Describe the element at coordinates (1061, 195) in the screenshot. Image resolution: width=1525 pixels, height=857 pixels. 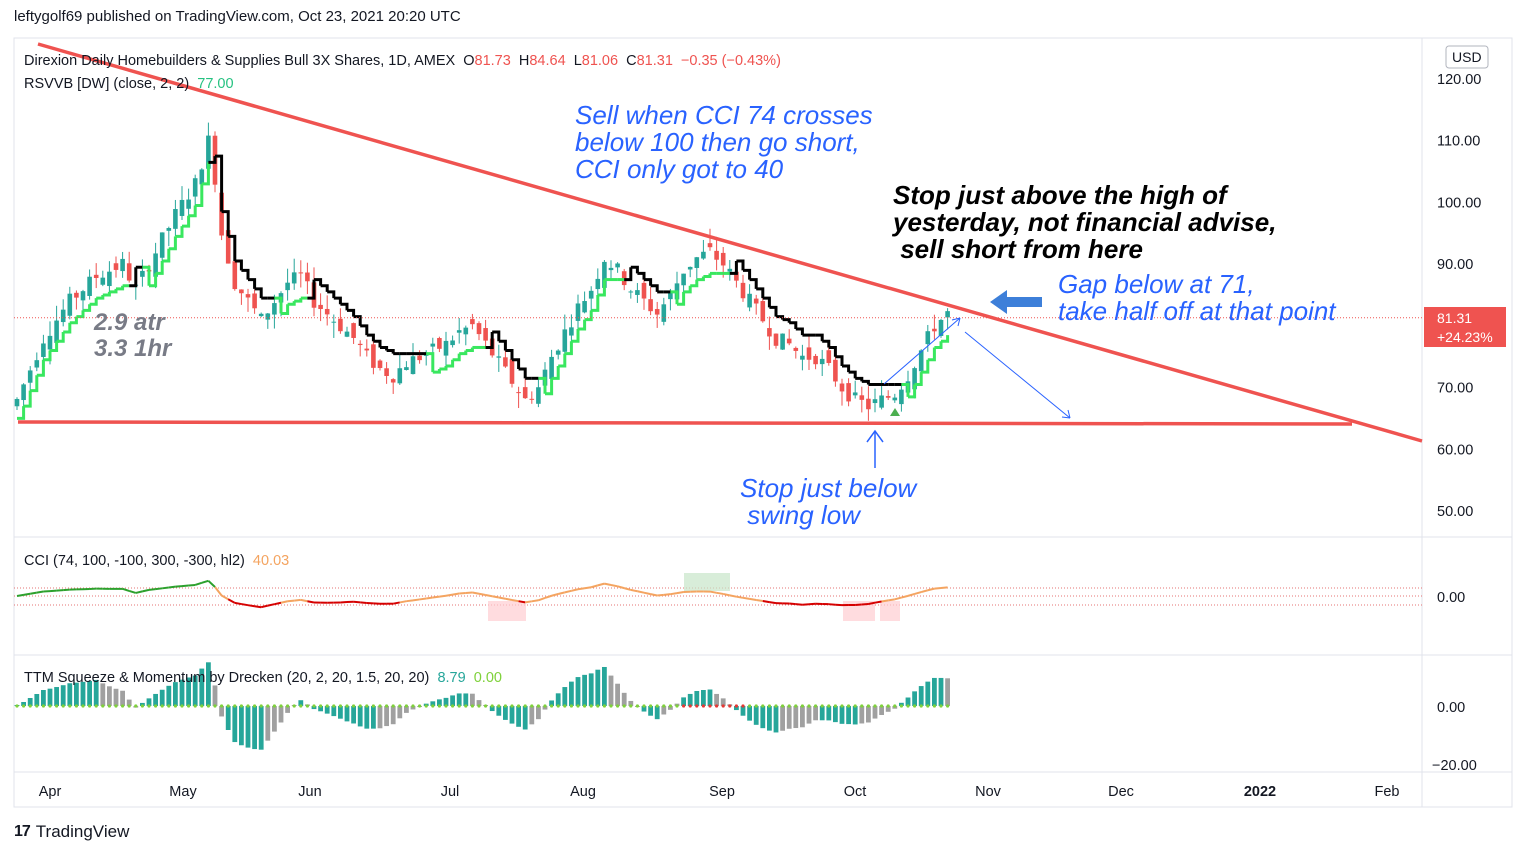
I see `annotation-text: Stop just above the high of` at that location.